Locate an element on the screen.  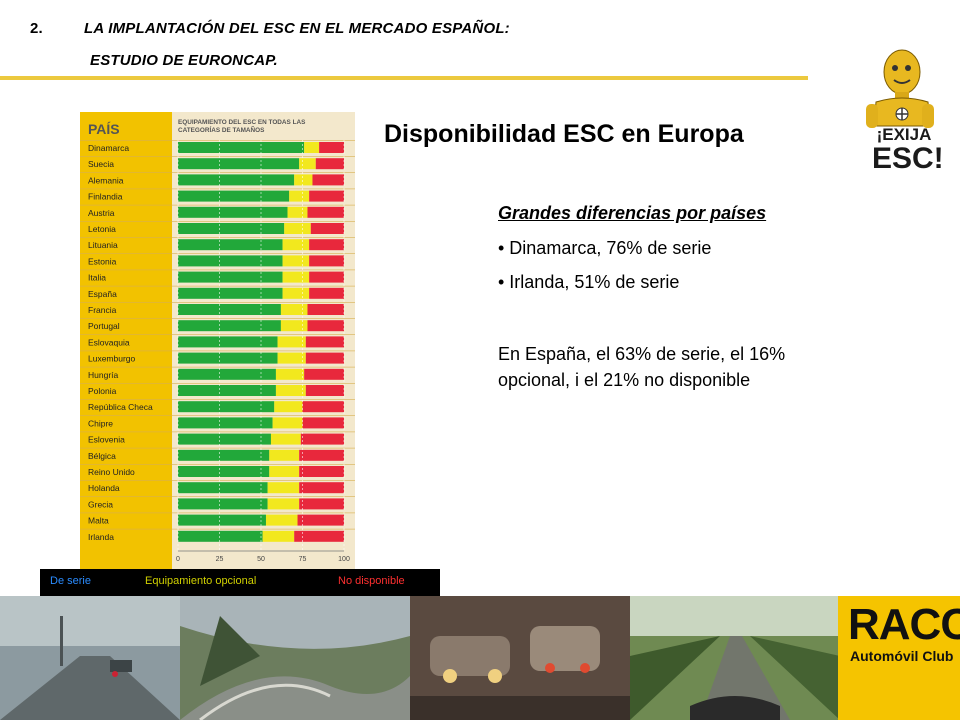
country-label: Italia is located at coordinates (97, 278).